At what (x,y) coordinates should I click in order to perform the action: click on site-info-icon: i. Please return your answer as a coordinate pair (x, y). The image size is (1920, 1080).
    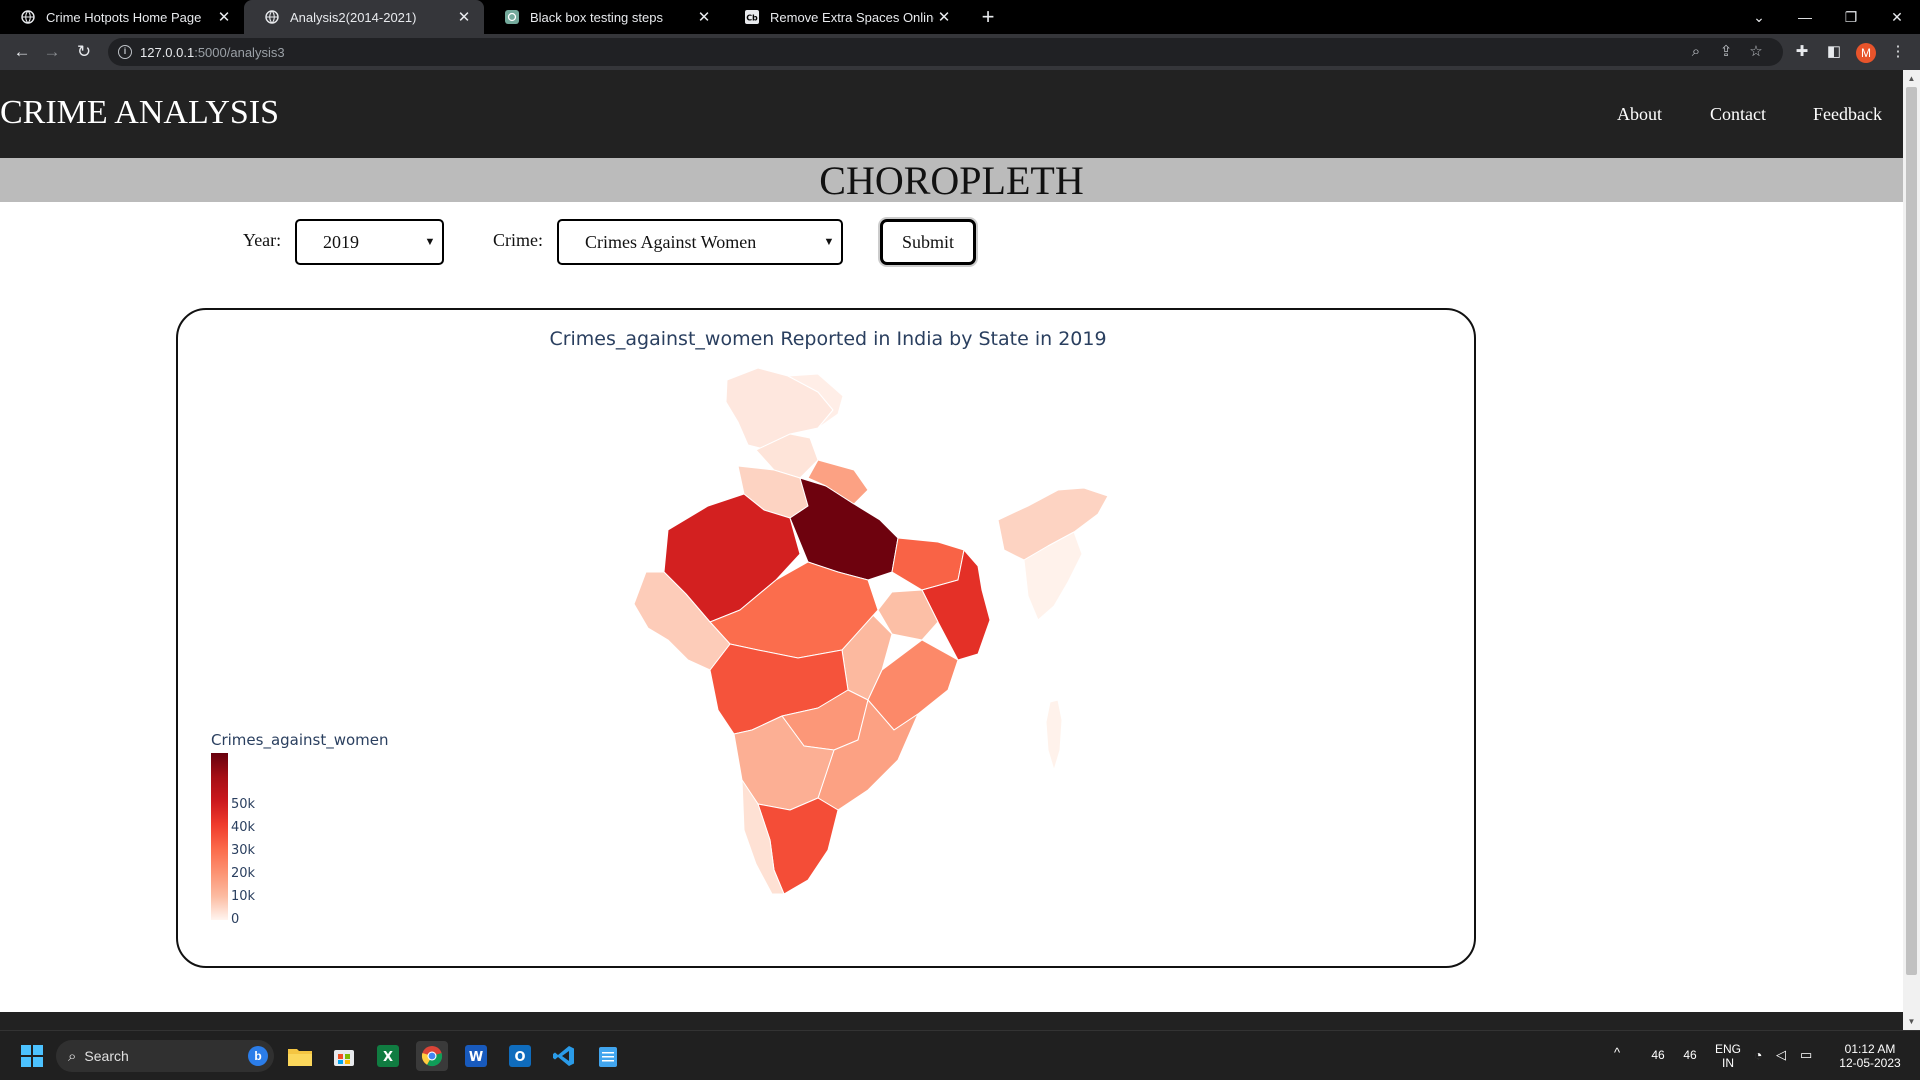
    Looking at the image, I should click on (125, 52).